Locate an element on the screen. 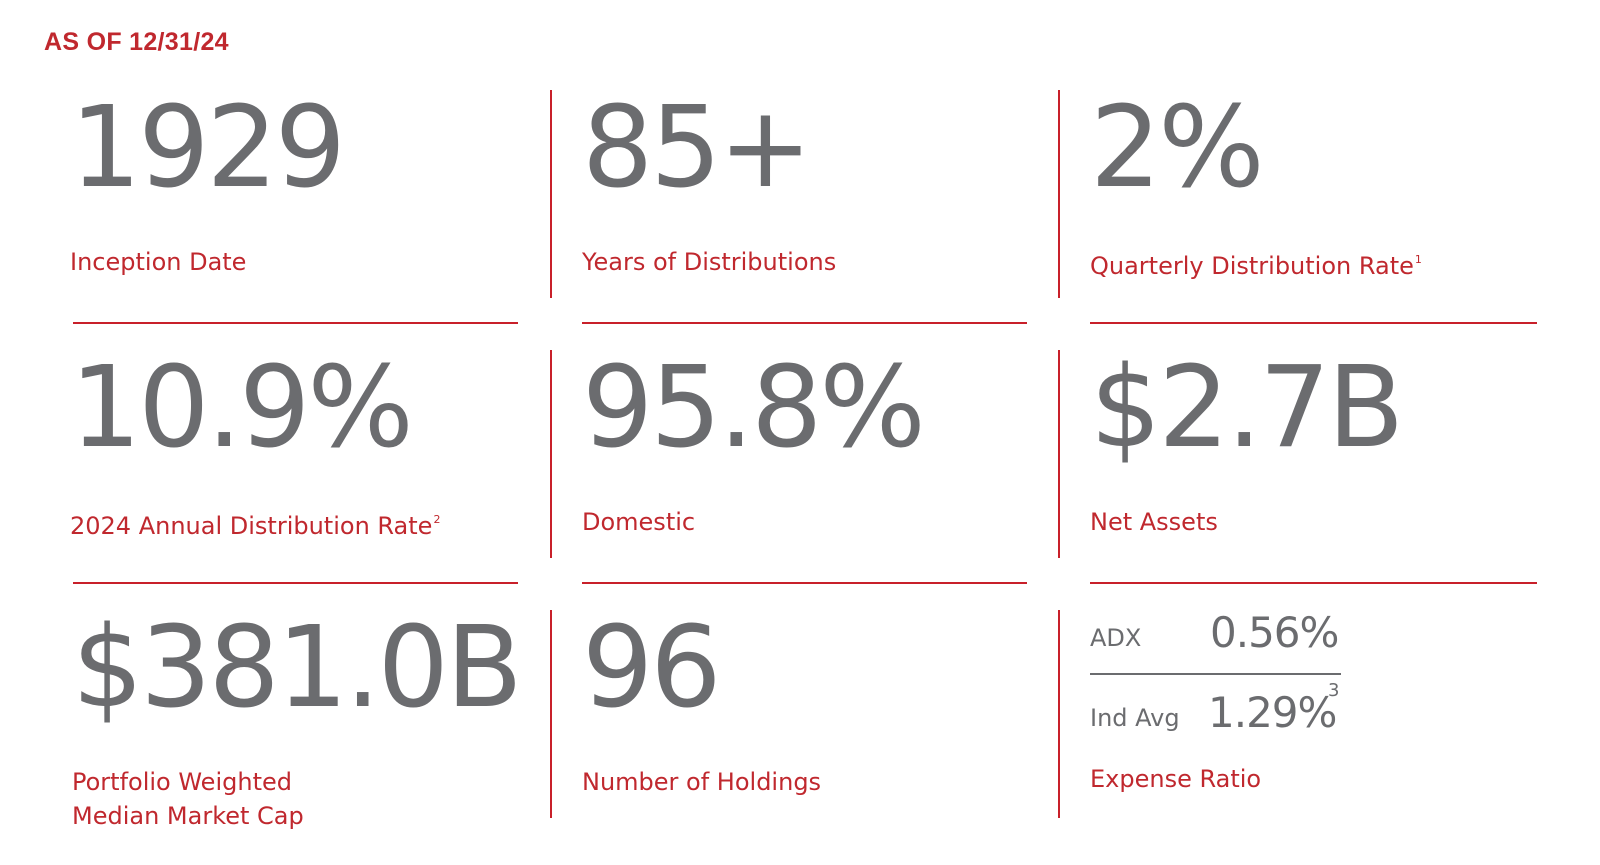 The image size is (1600, 865). stat-label: Net Assets is located at coordinates (1154, 522).